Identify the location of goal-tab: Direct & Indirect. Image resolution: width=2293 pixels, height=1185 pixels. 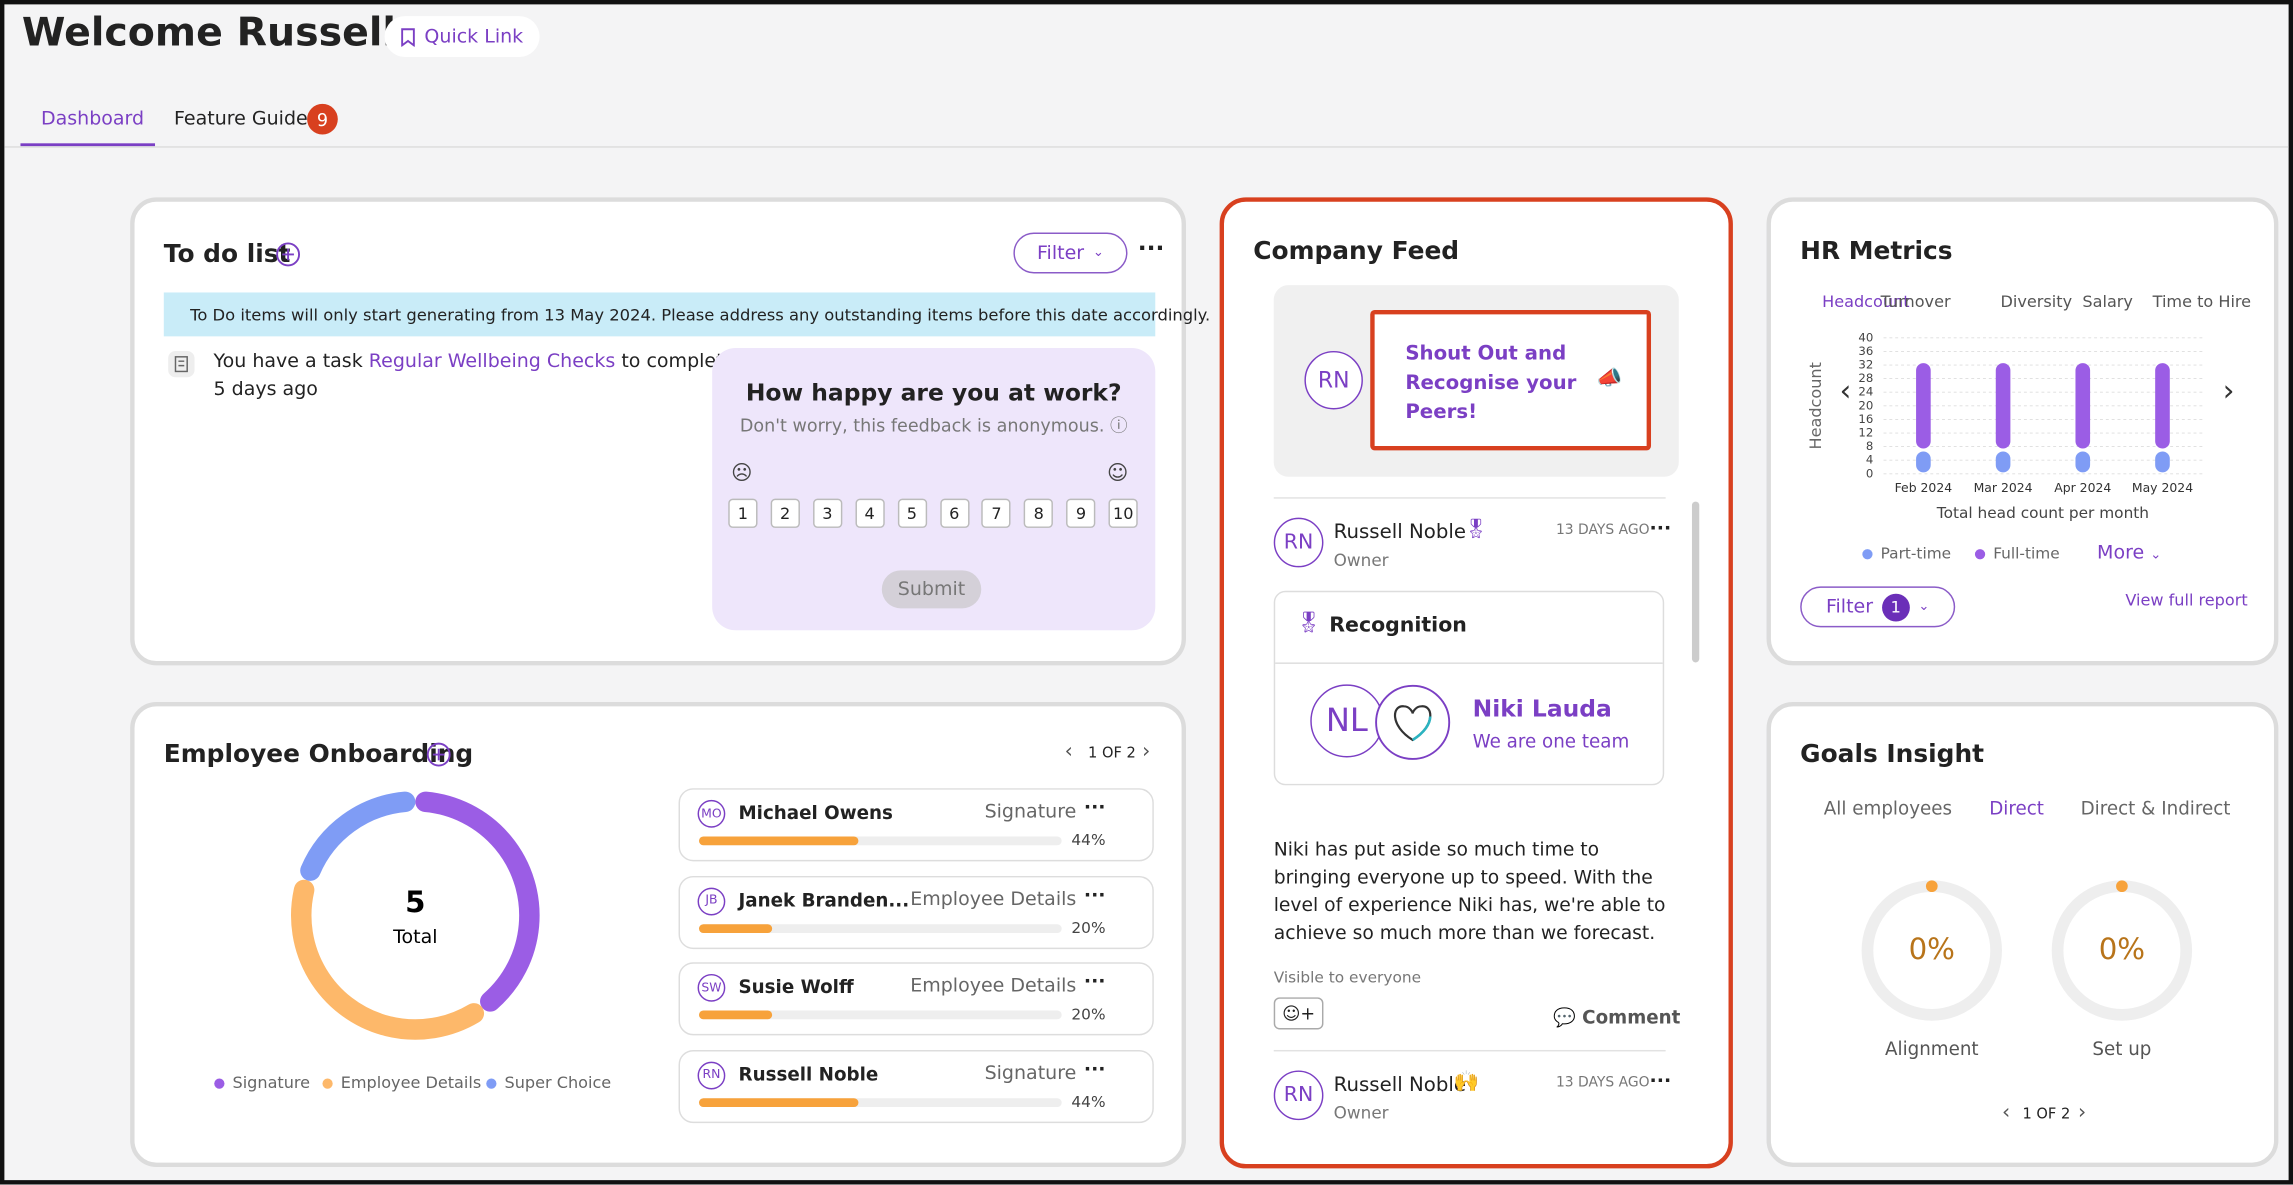
(2155, 807).